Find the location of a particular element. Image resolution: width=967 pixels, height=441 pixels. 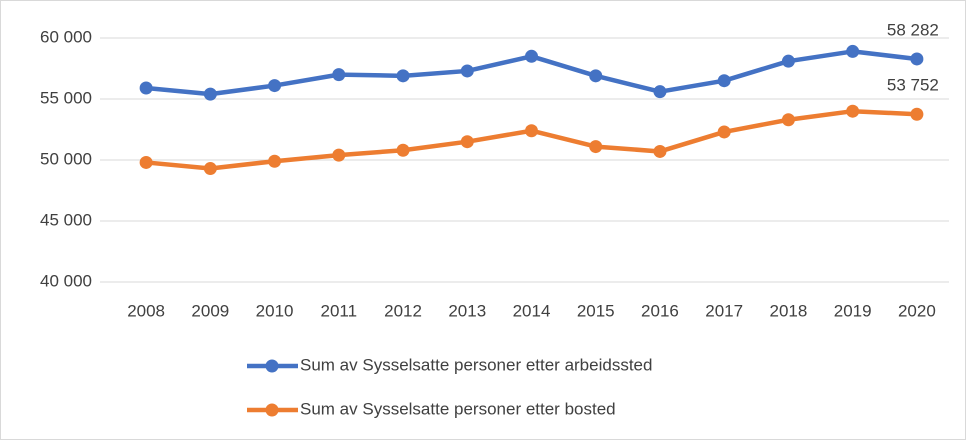

data-label: 58 282 is located at coordinates (913, 29).